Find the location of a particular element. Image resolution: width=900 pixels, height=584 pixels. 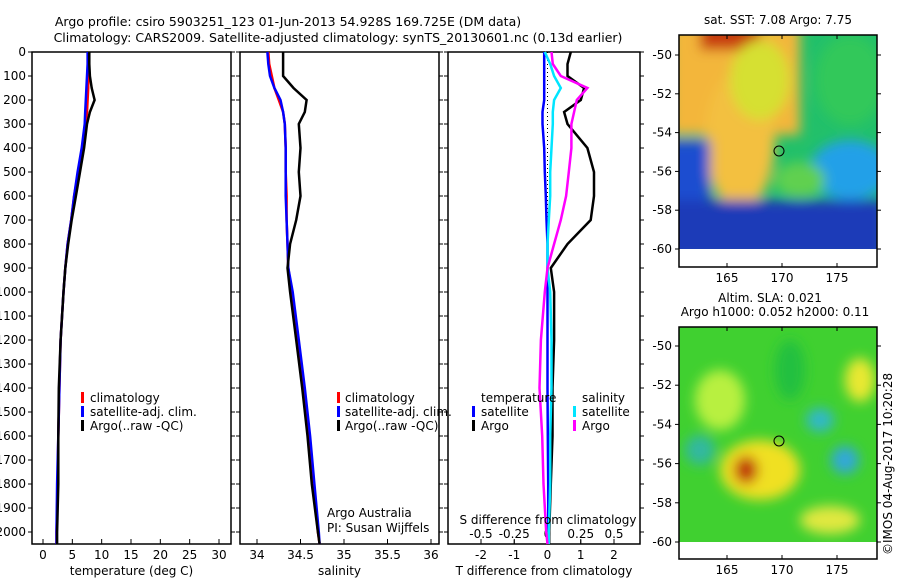

imos-credit: ©IMOS 04-Aug-2017 10:20:28 is located at coordinates (888, 464).